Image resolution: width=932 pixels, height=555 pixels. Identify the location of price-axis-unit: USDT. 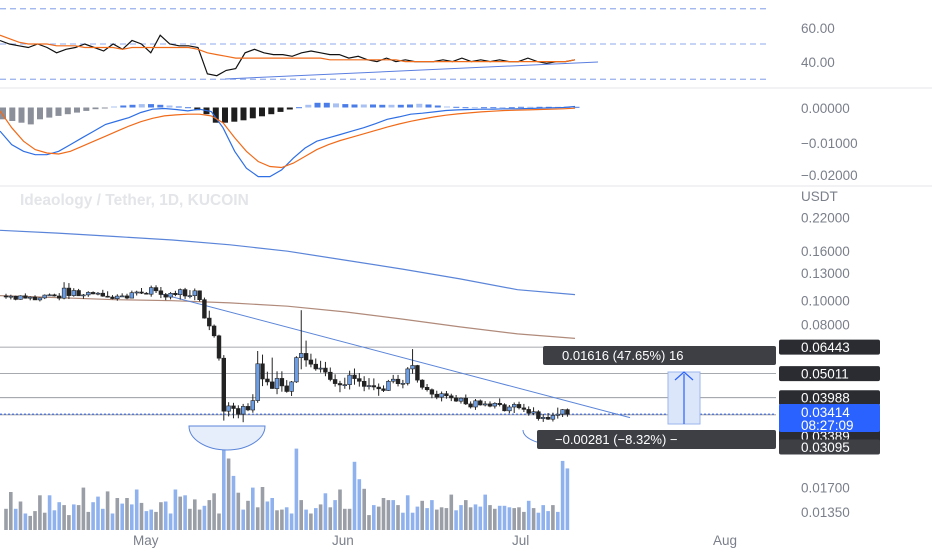
(819, 196).